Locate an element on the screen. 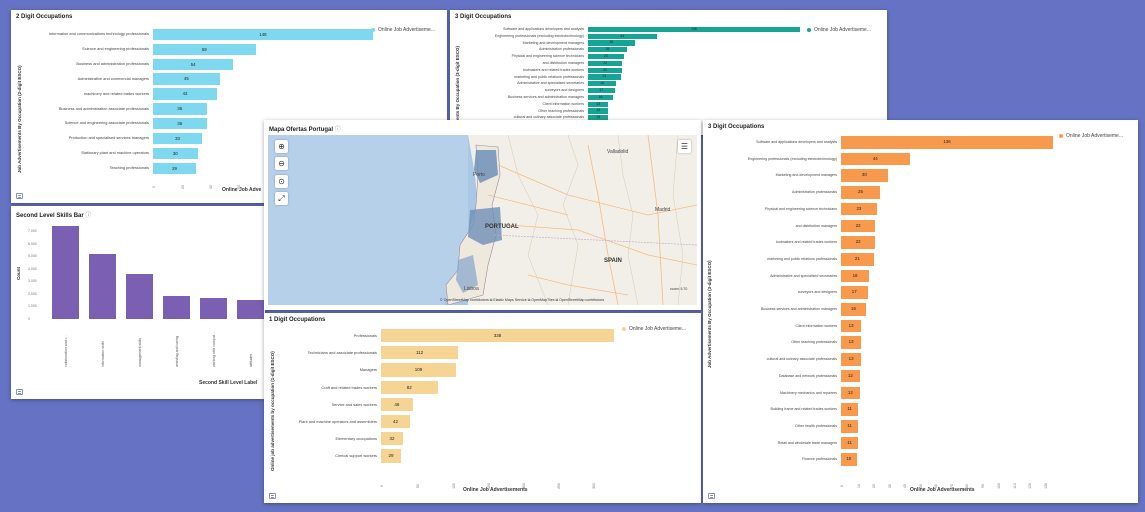  bar-row: Stationary plant and machine operators 30 is located at coordinates (187, 153).